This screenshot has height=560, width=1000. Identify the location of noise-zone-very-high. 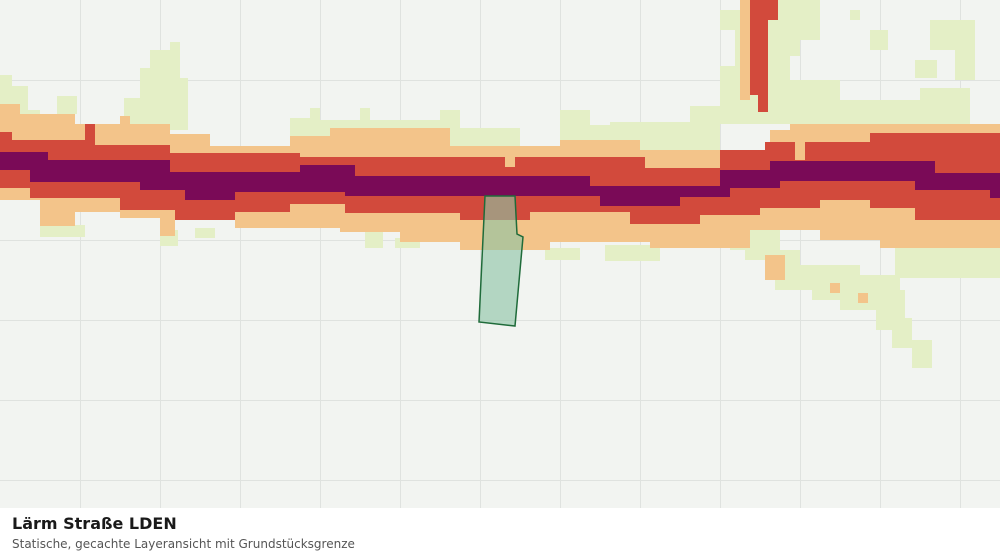
(500, 179).